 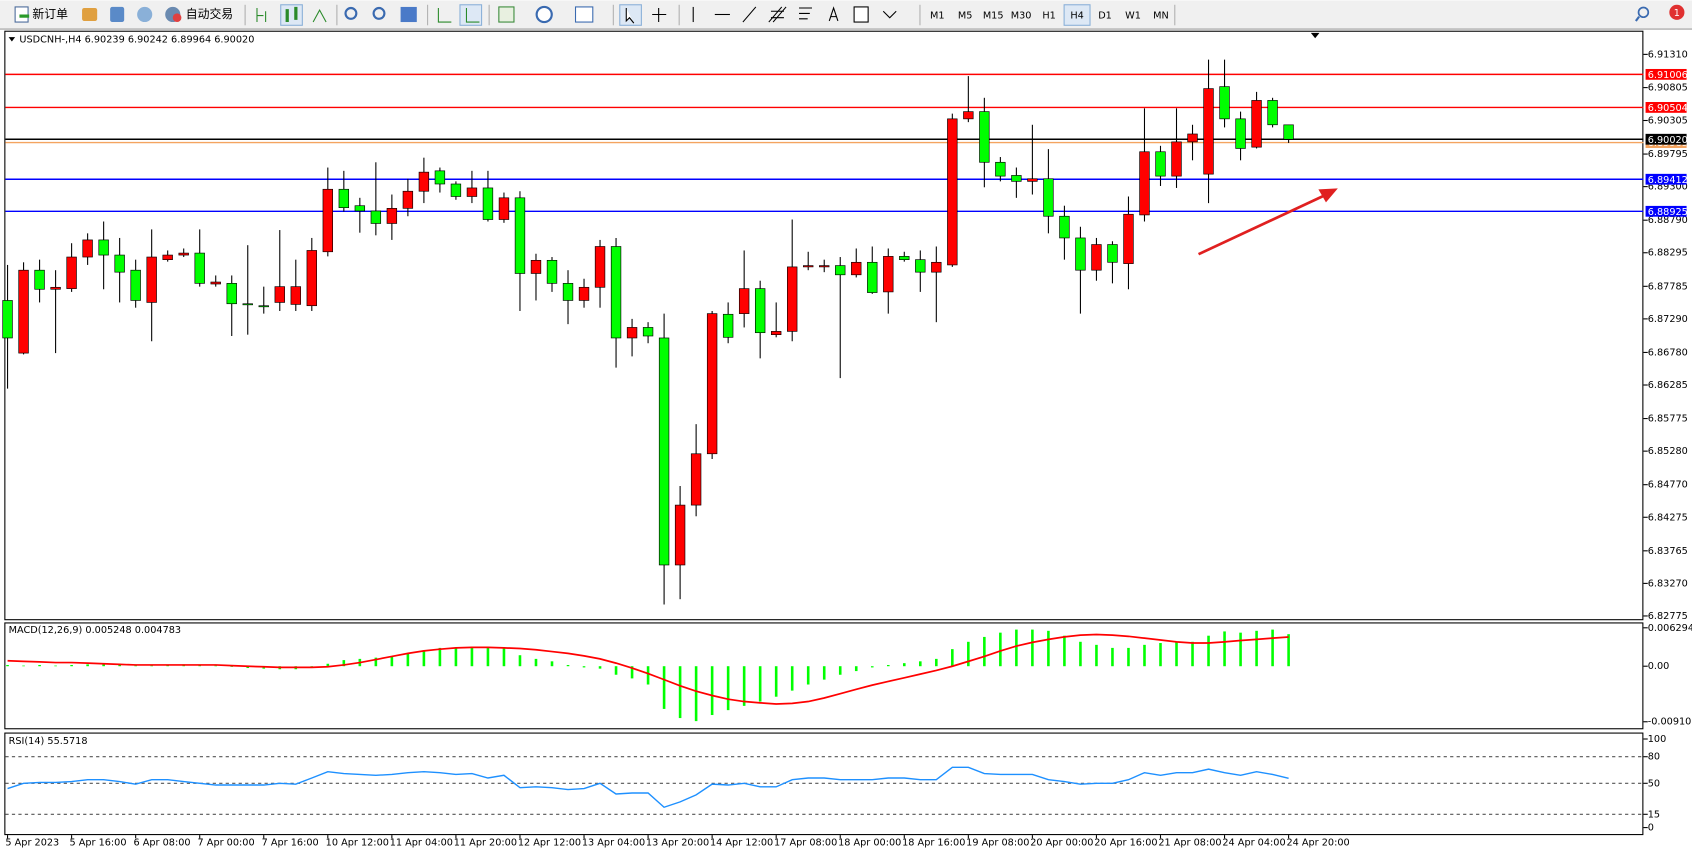 I want to click on rsi-title: RSI(14) 55.5718, so click(x=48, y=741).